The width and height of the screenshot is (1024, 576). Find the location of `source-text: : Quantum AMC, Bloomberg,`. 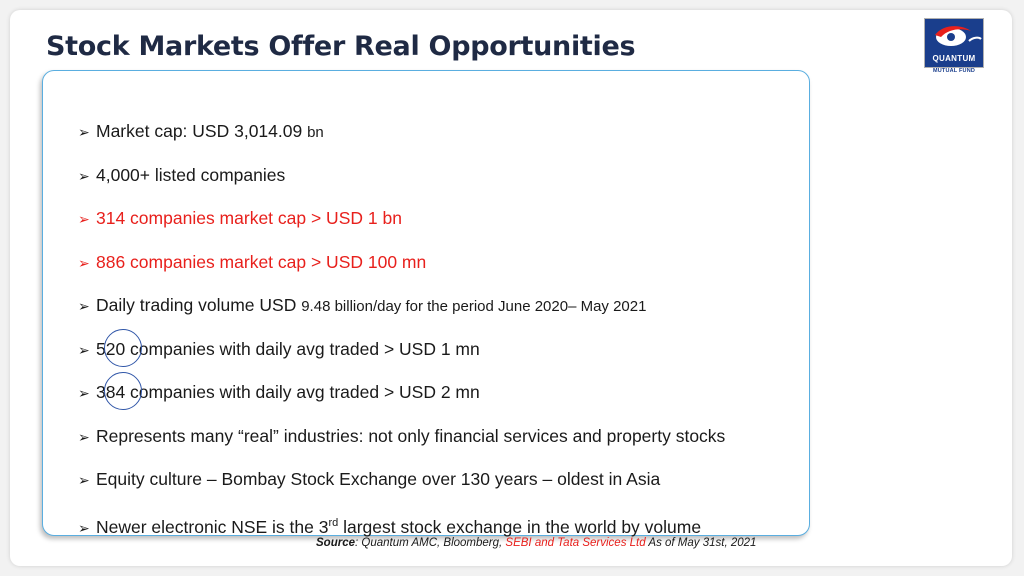

source-text: : Quantum AMC, Bloomberg, is located at coordinates (430, 543).